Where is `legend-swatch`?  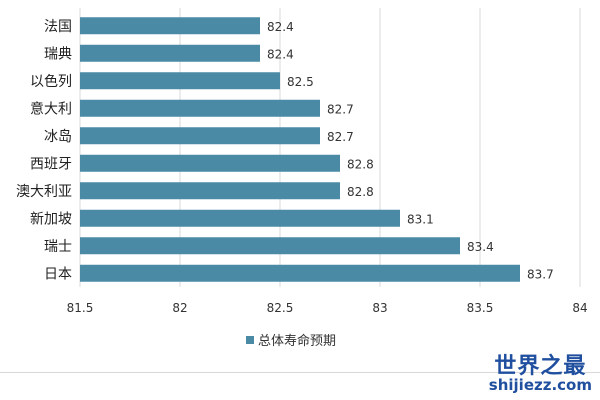 legend-swatch is located at coordinates (250, 340).